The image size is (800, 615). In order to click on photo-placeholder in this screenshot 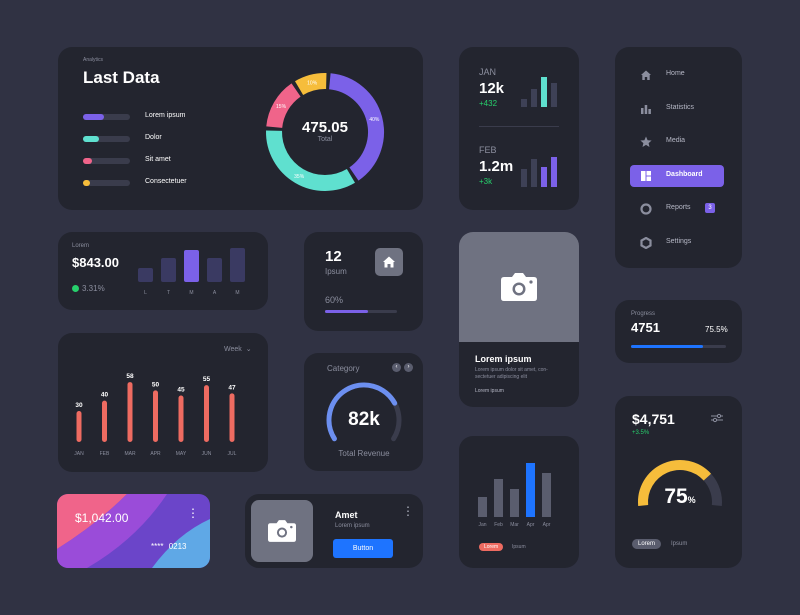, I will do `click(519, 287)`.